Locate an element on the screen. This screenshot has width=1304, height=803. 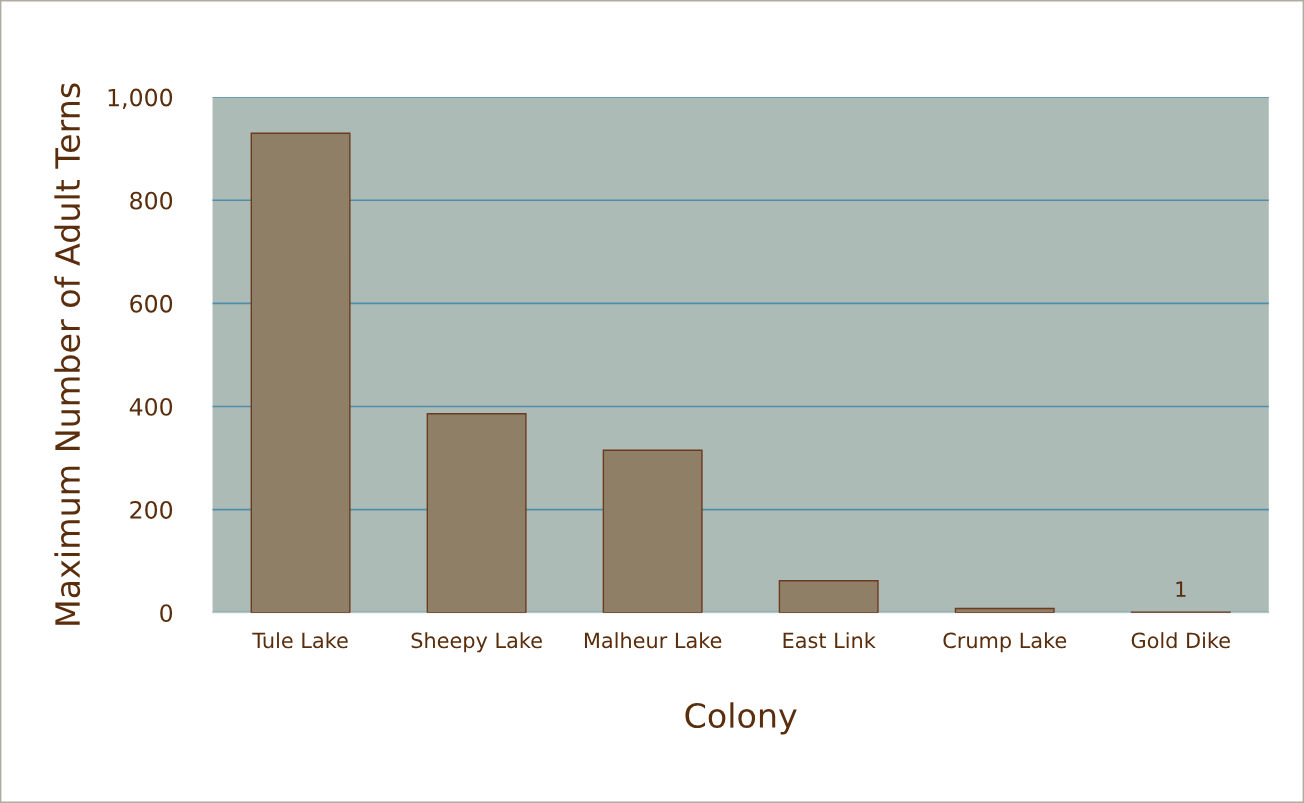
x-tick-label: Sheepy Lake is located at coordinates (476, 642).